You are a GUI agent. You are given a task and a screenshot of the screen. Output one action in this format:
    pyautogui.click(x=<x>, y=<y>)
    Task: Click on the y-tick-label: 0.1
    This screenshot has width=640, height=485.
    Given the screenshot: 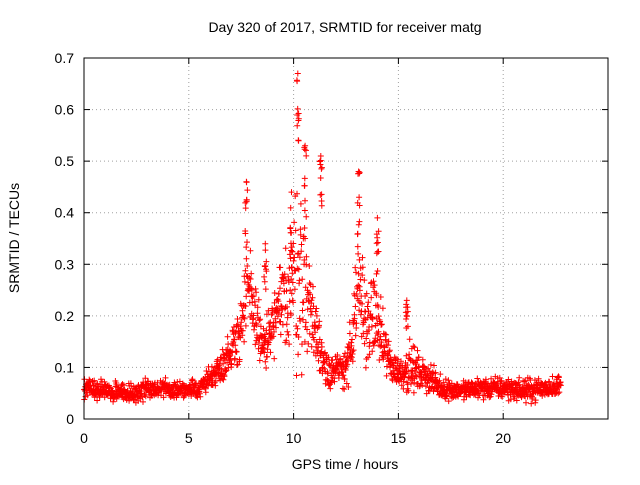 What is the action you would take?
    pyautogui.click(x=65, y=367)
    